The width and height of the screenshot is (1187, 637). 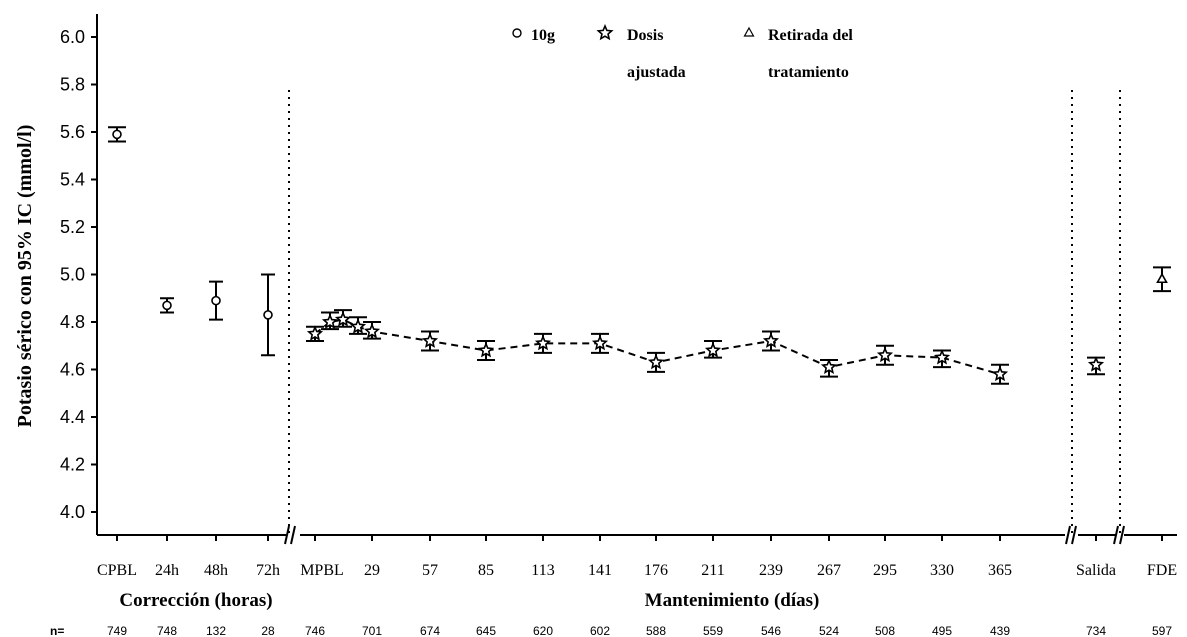 What do you see at coordinates (1096, 570) in the screenshot?
I see `x-tick-label-salida: Salida` at bounding box center [1096, 570].